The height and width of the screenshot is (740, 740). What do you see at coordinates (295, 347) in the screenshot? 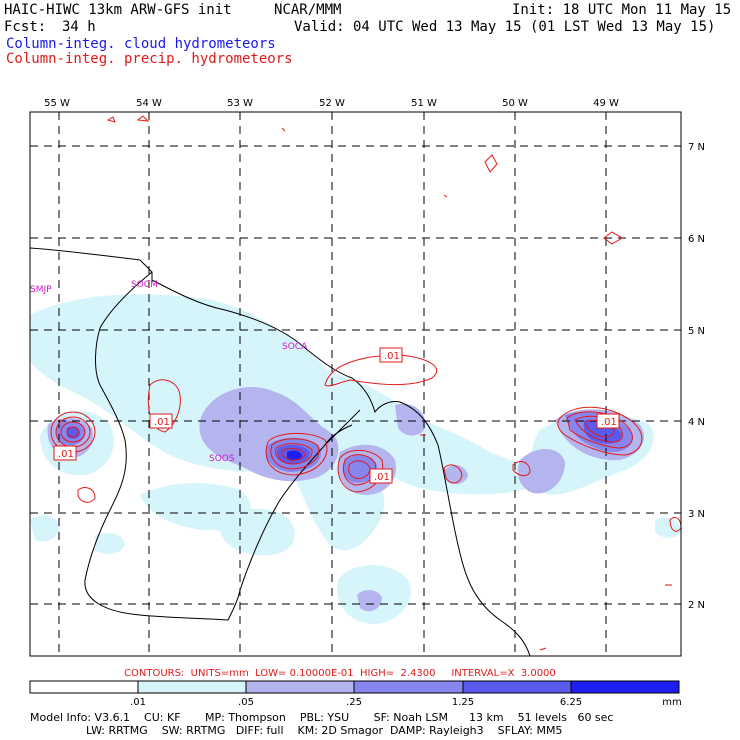
I see `station-label-soca: SOCA` at bounding box center [295, 347].